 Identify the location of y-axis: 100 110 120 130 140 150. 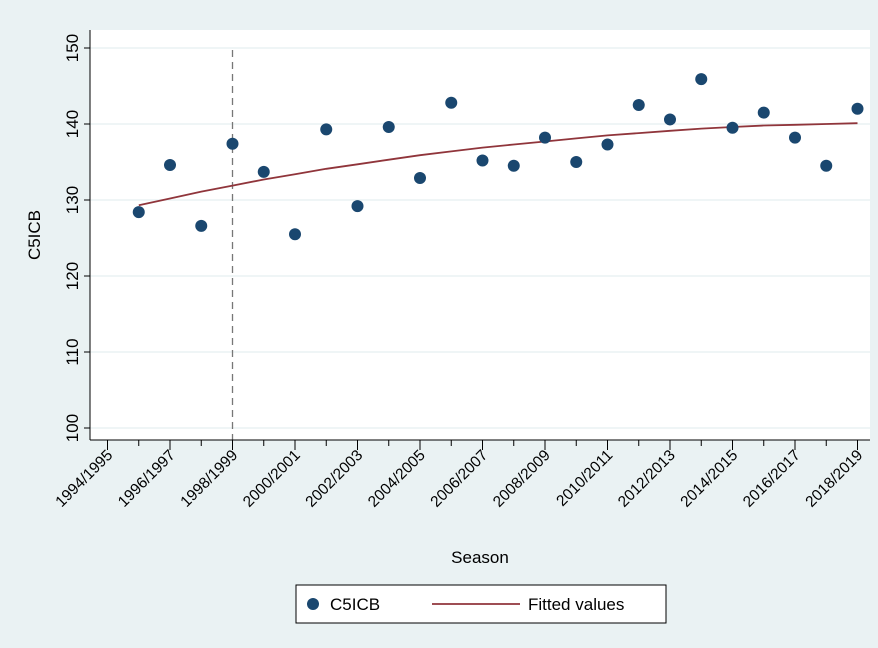
(77, 236).